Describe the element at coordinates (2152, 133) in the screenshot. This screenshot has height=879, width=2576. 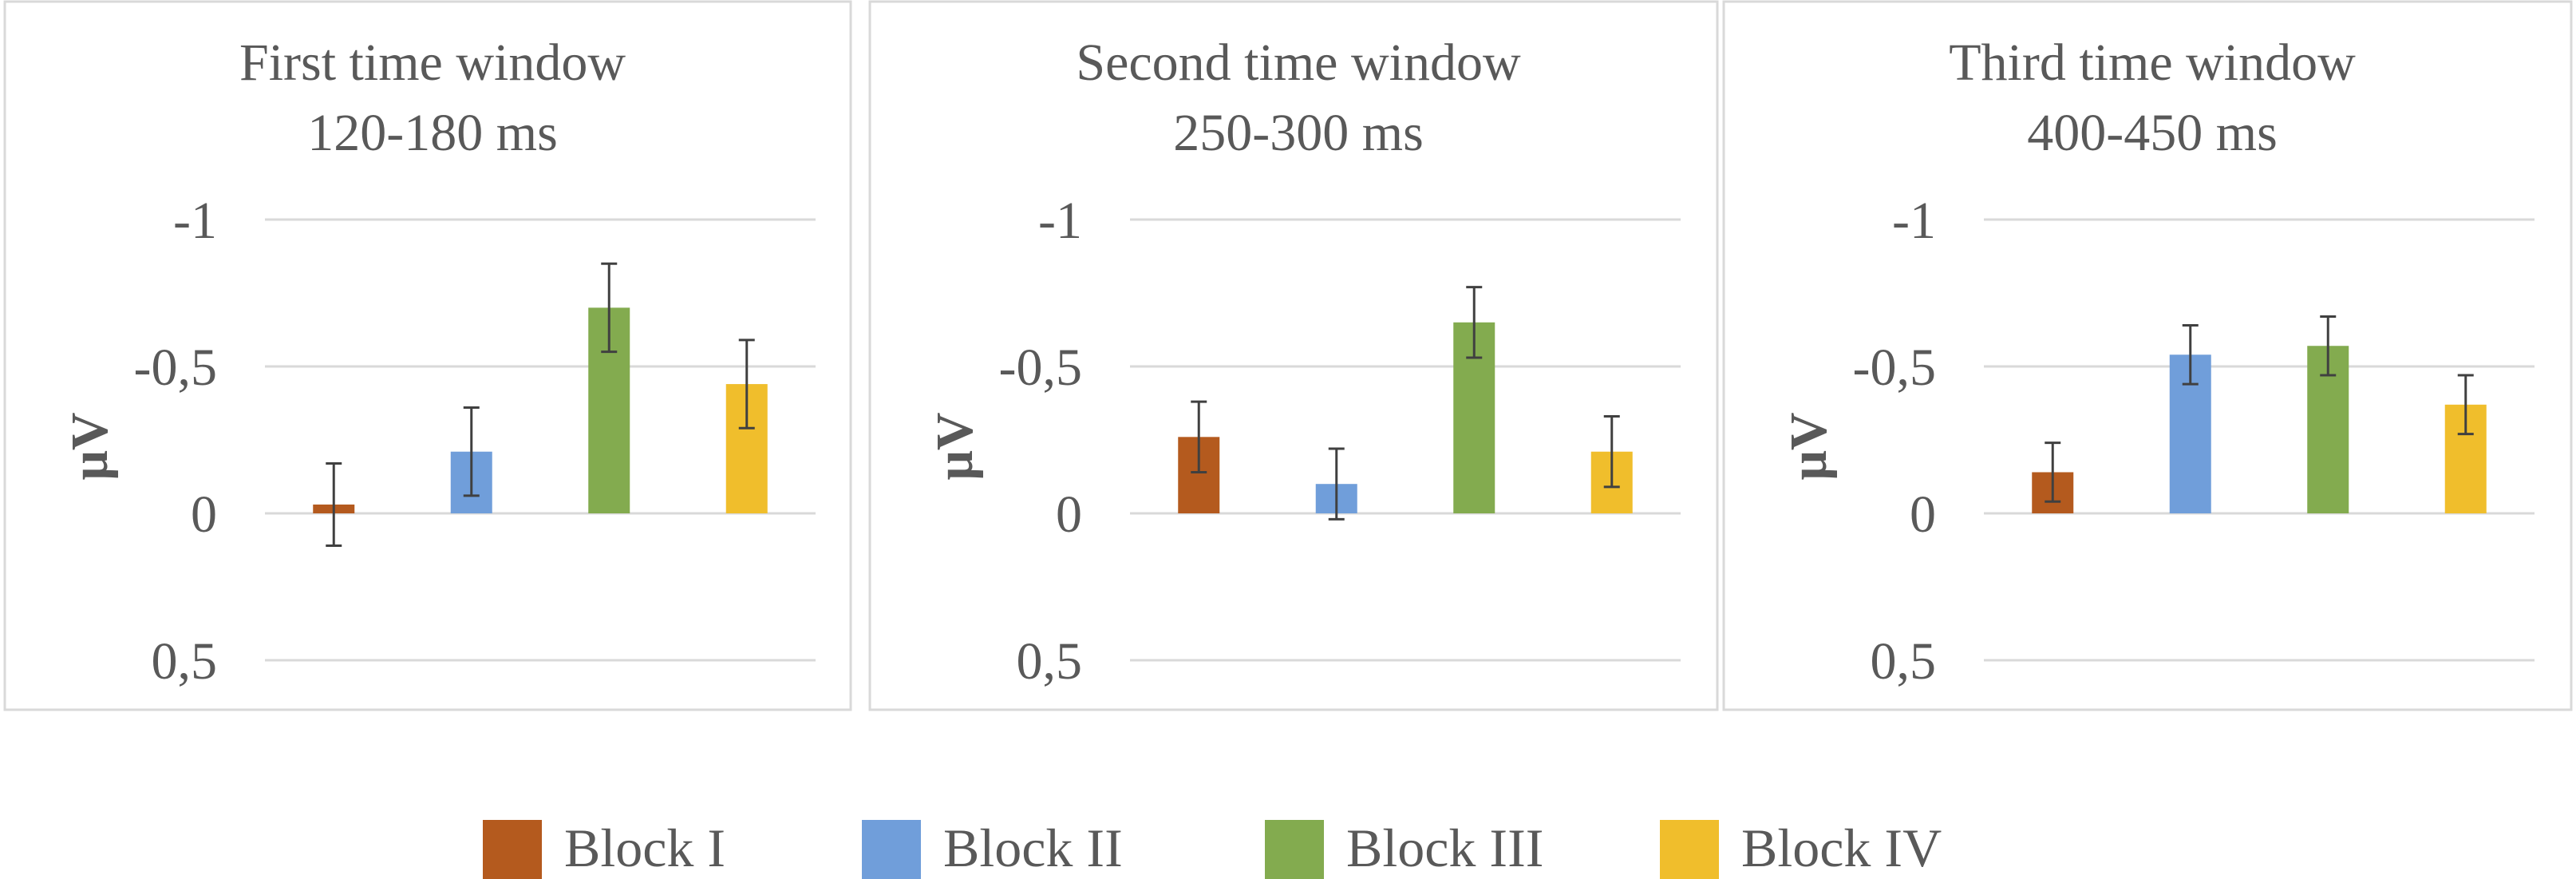
I see `chart-subtitle: 400-450 ms` at that location.